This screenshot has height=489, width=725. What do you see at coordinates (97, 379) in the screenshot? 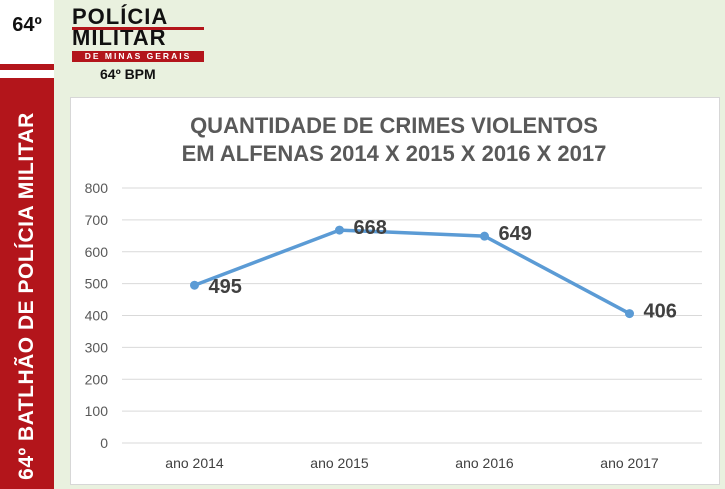
I see `y-tick-label: 200` at bounding box center [97, 379].